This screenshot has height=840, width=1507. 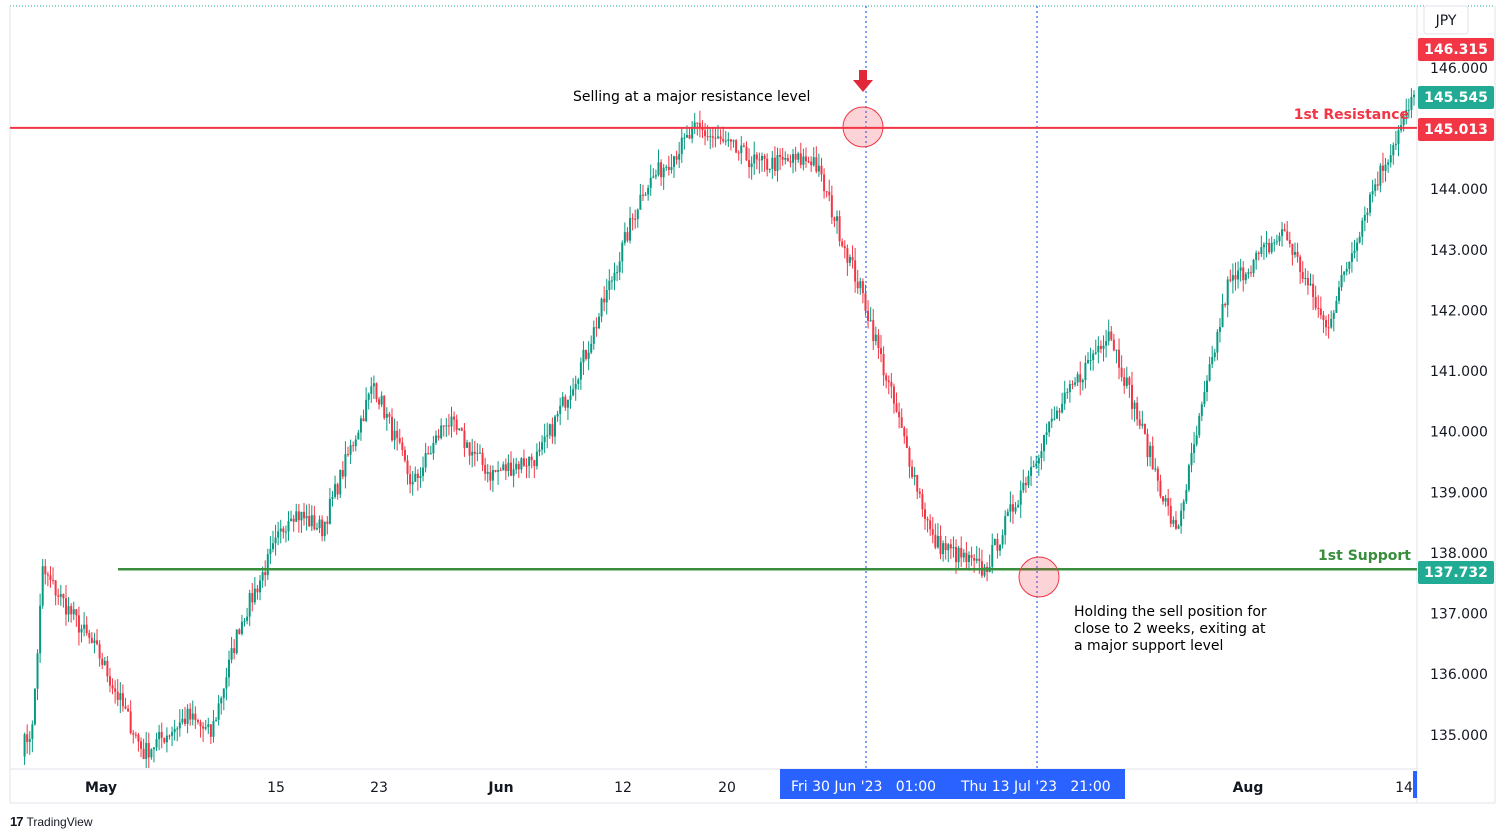 What do you see at coordinates (1456, 130) in the screenshot?
I see `price-badge-value: 145.013` at bounding box center [1456, 130].